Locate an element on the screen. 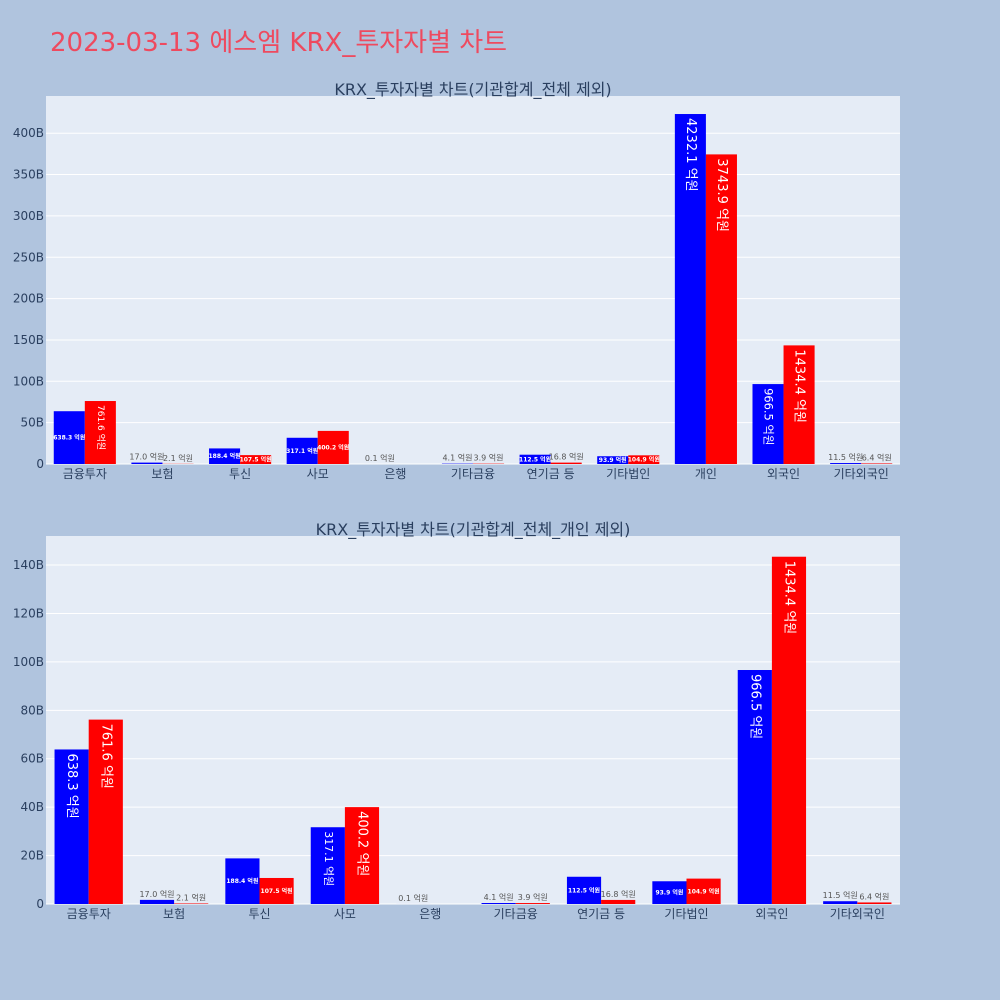  y-tick-label: 300B is located at coordinates (28, 216).